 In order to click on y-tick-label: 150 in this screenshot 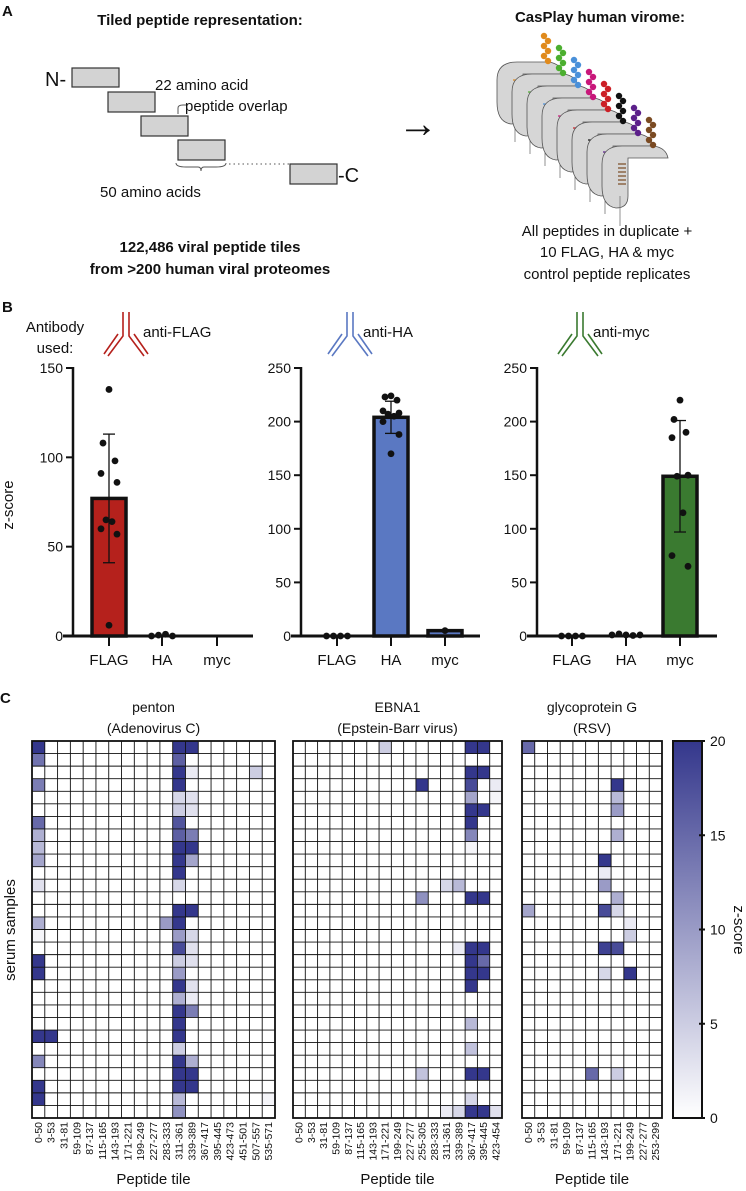, I will do `click(280, 475)`.